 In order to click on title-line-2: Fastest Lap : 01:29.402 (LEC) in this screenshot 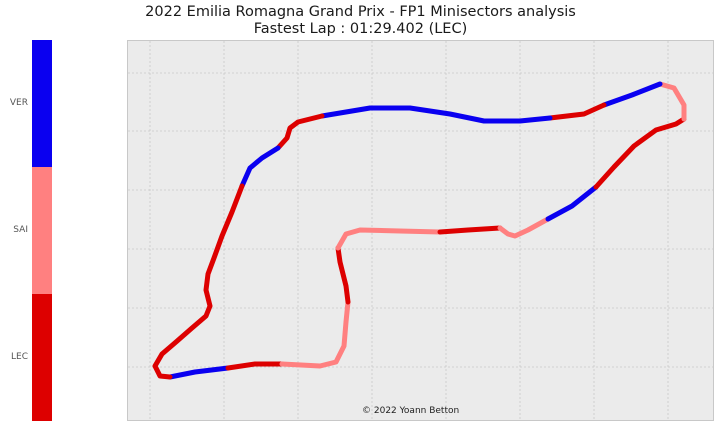, I will do `click(360, 29)`.